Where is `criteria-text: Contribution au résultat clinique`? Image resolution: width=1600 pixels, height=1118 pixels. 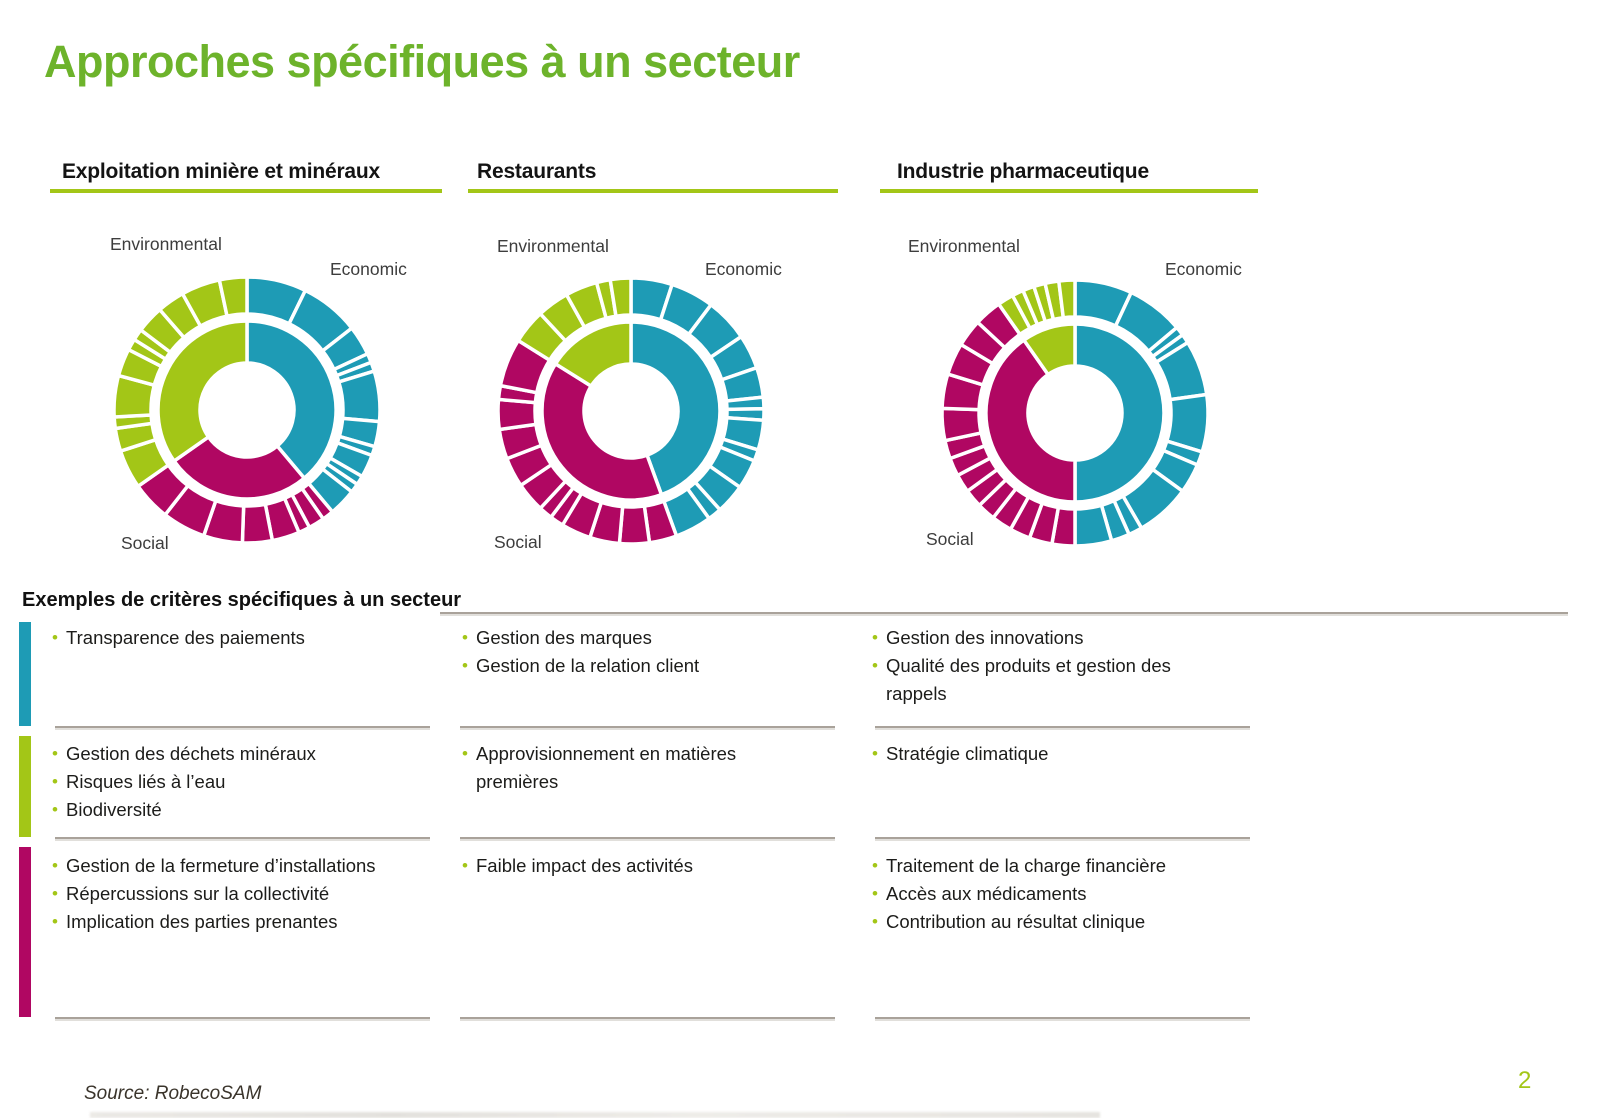 criteria-text: Contribution au résultat clinique is located at coordinates (1016, 921).